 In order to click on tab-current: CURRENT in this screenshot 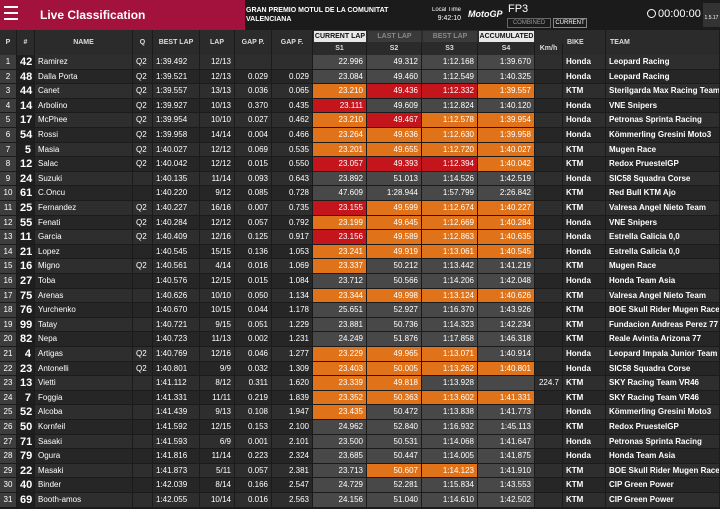, I will do `click(570, 23)`.